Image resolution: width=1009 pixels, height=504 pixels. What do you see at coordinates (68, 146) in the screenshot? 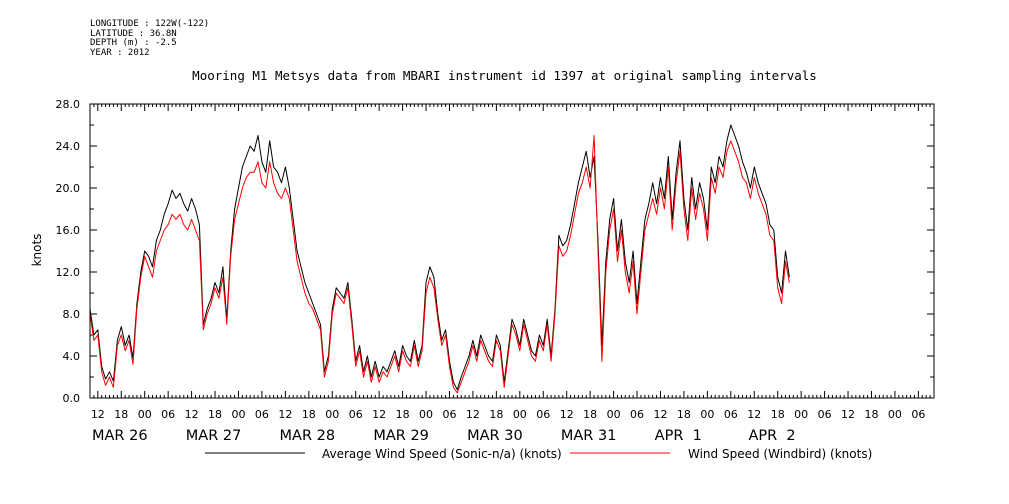
I see `y-tick-label: 24.0` at bounding box center [68, 146].